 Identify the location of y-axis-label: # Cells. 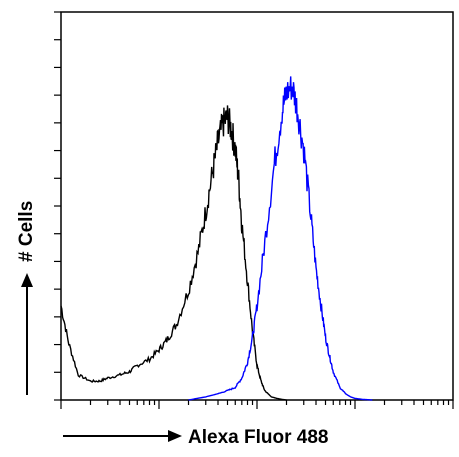
(26, 231).